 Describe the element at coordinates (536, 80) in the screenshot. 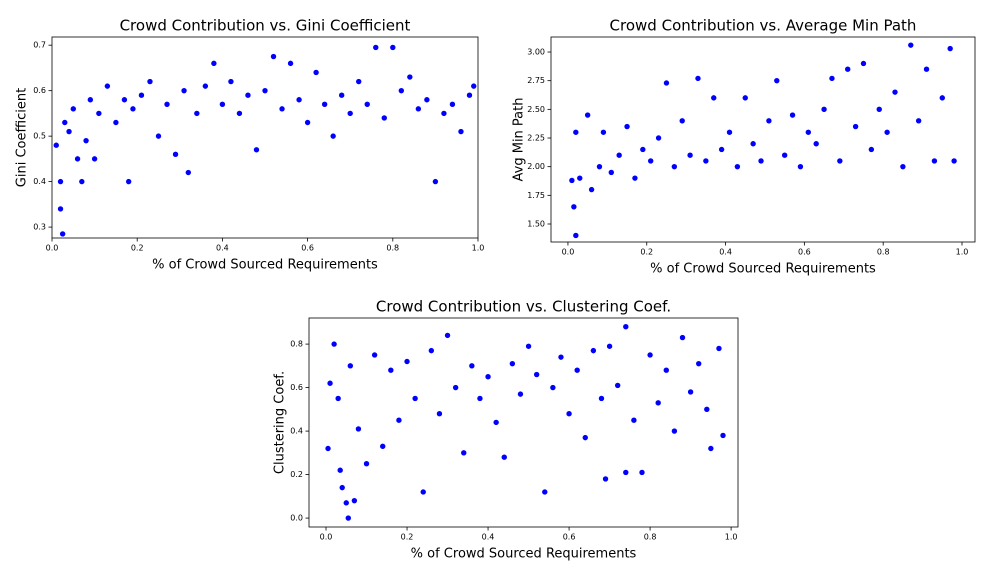

I see `y-tick-label: 2.75` at that location.